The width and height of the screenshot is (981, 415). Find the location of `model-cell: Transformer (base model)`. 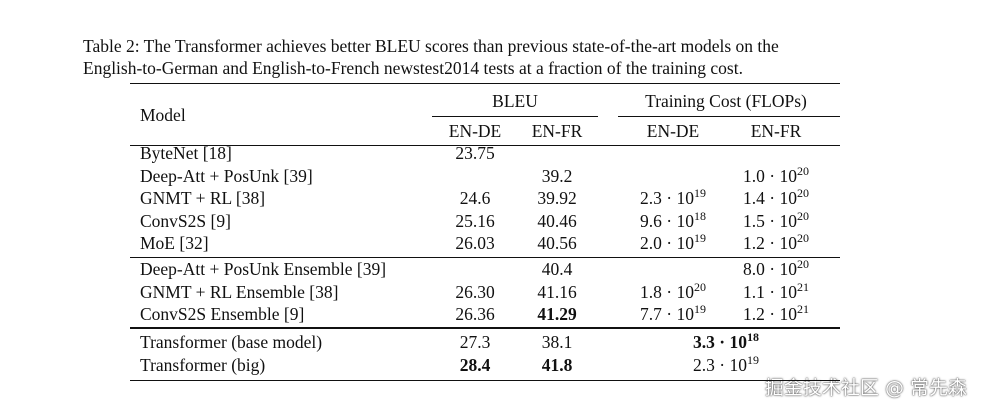

model-cell: Transformer (base model) is located at coordinates (231, 342).